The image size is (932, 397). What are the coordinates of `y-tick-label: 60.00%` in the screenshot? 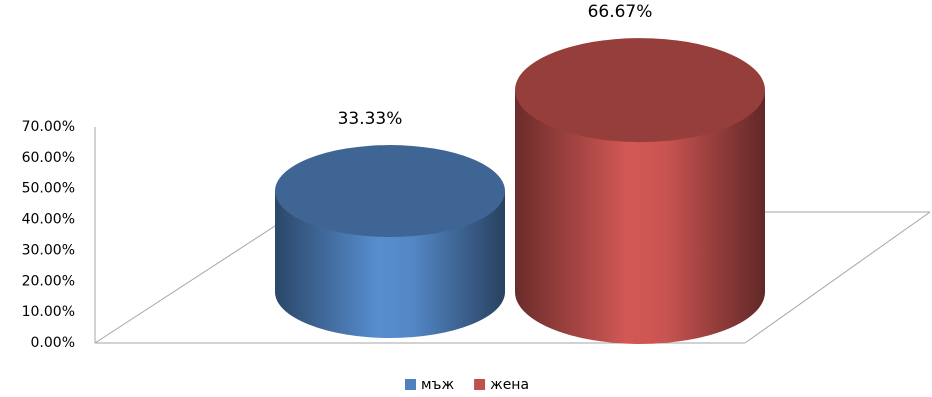 It's located at (48, 158).